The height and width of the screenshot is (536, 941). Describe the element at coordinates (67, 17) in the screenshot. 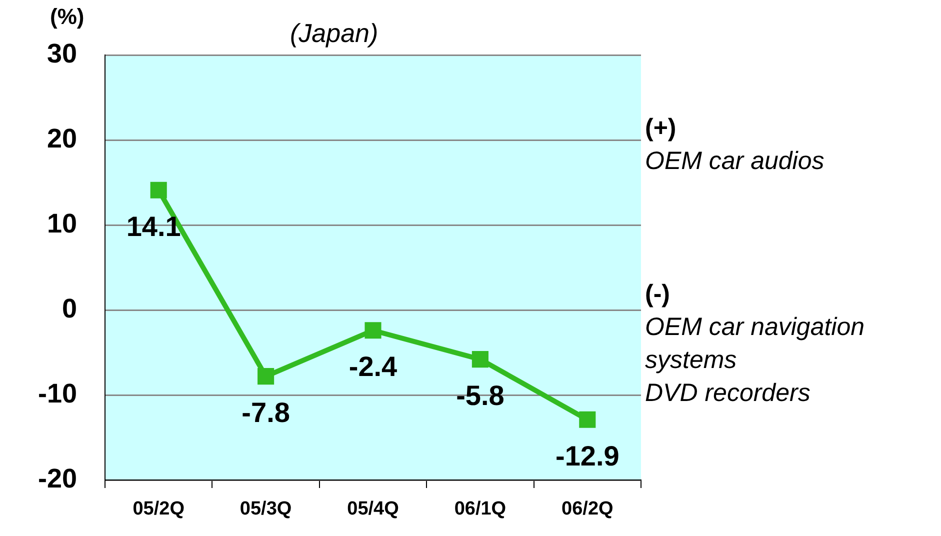

I see `y-axis-title: (%)` at that location.